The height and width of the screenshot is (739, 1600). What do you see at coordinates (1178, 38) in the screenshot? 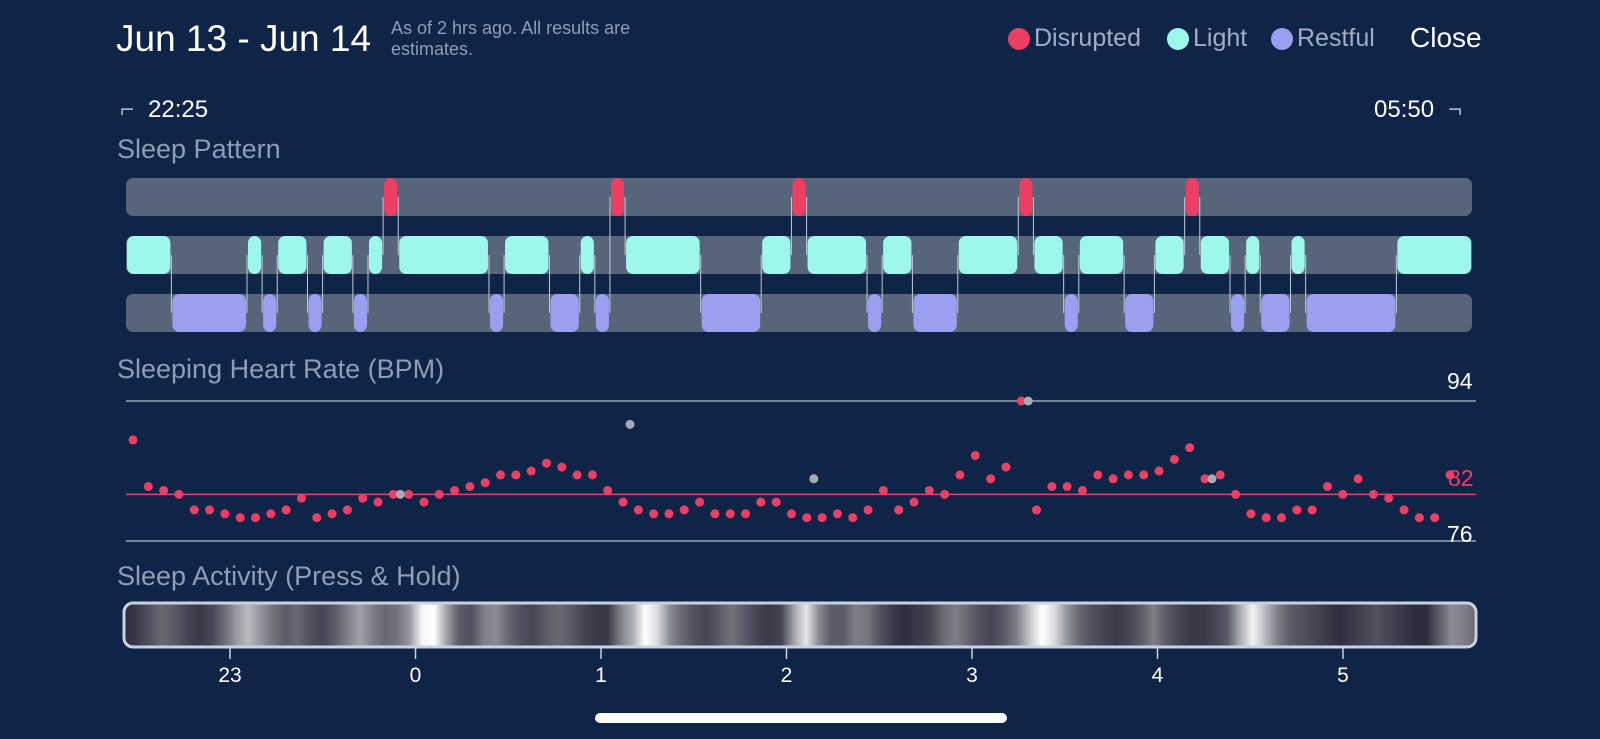
I see `light-dot-icon` at bounding box center [1178, 38].